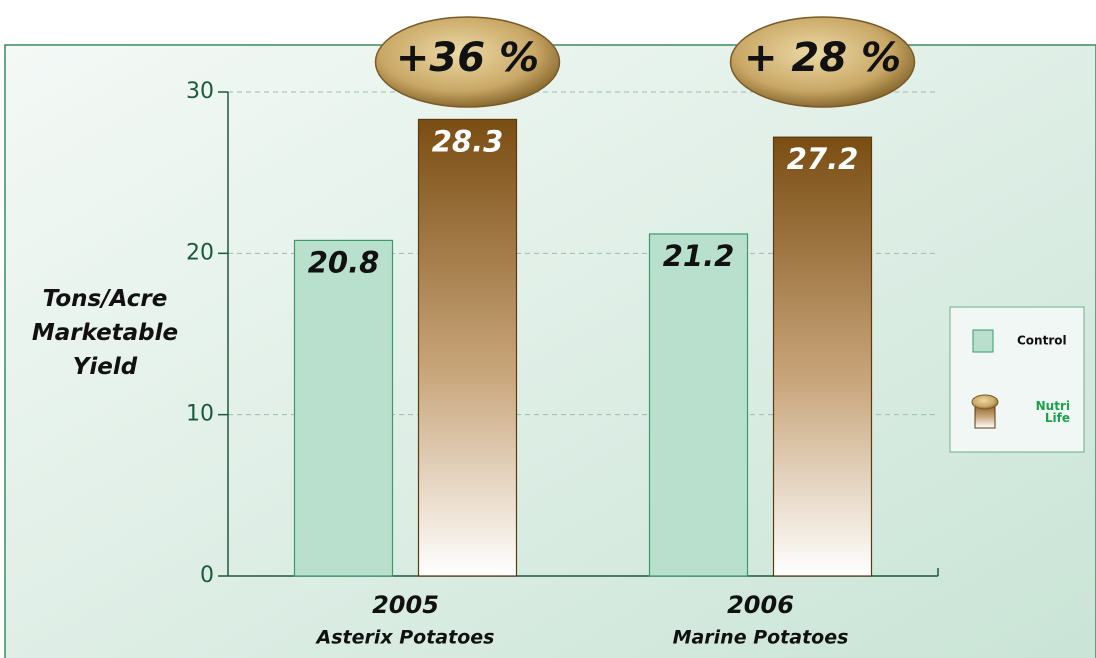 The width and height of the screenshot is (1096, 658). Describe the element at coordinates (468, 141) in the screenshot. I see `value-label: 28.3` at that location.